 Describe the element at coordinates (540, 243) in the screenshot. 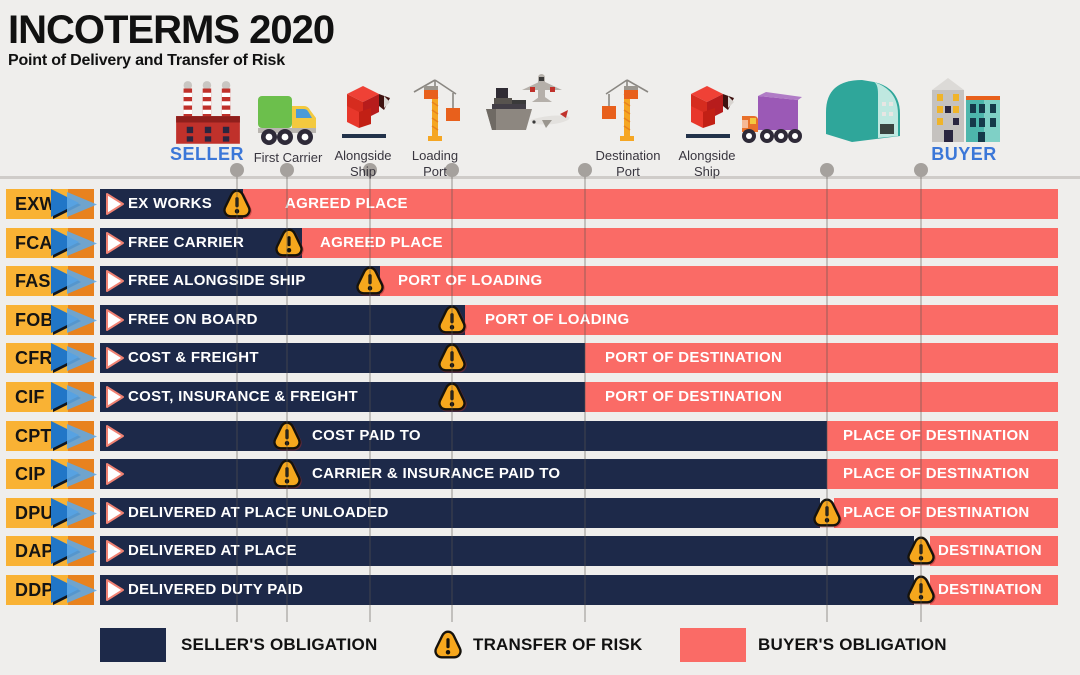

I see `incoterm-row-fca: FCA FREE CARRIER AGREED PLACE` at that location.